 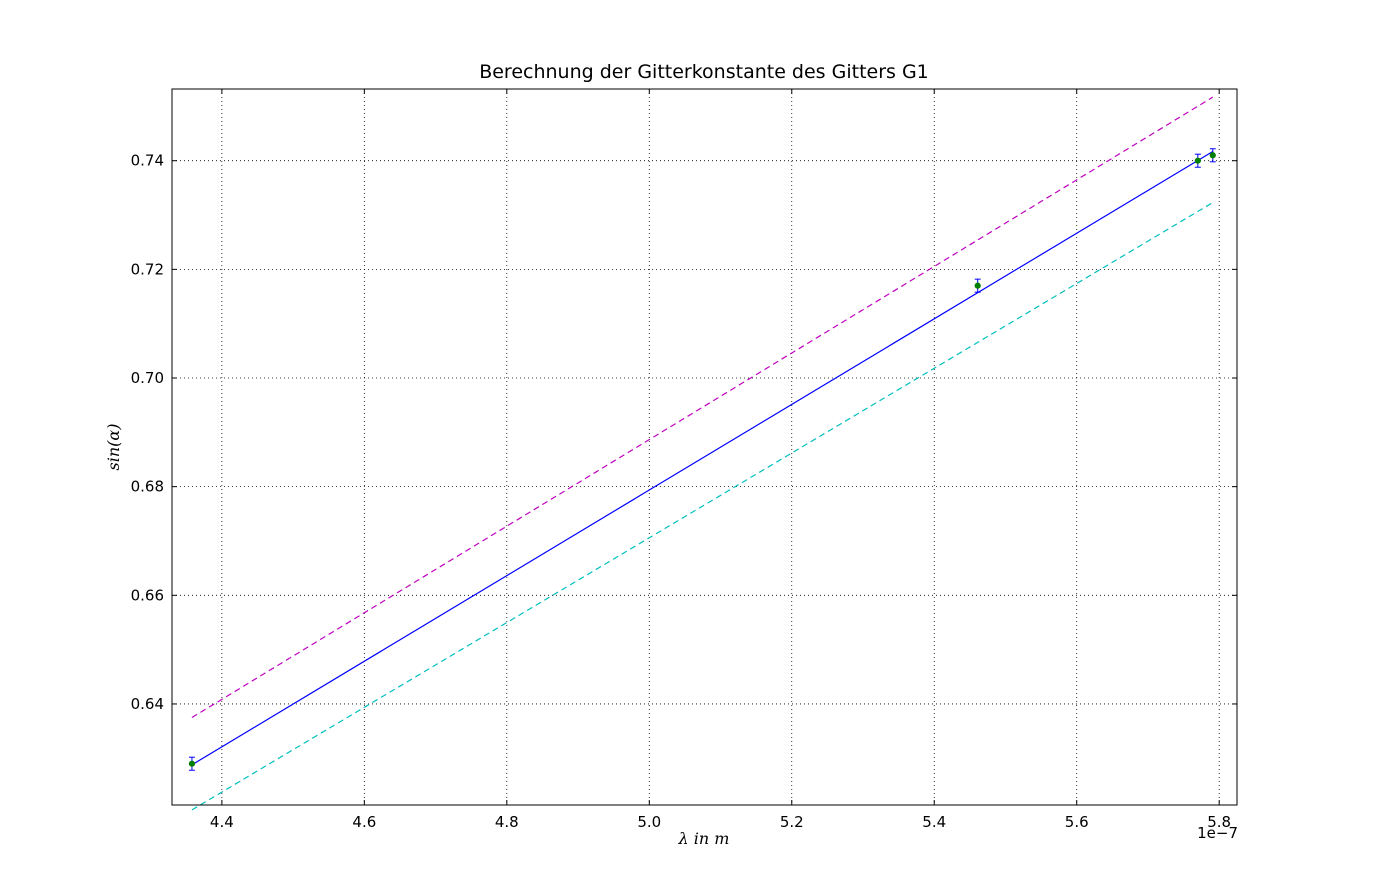 I want to click on x-tick-label: 5.8, so click(x=1219, y=822).